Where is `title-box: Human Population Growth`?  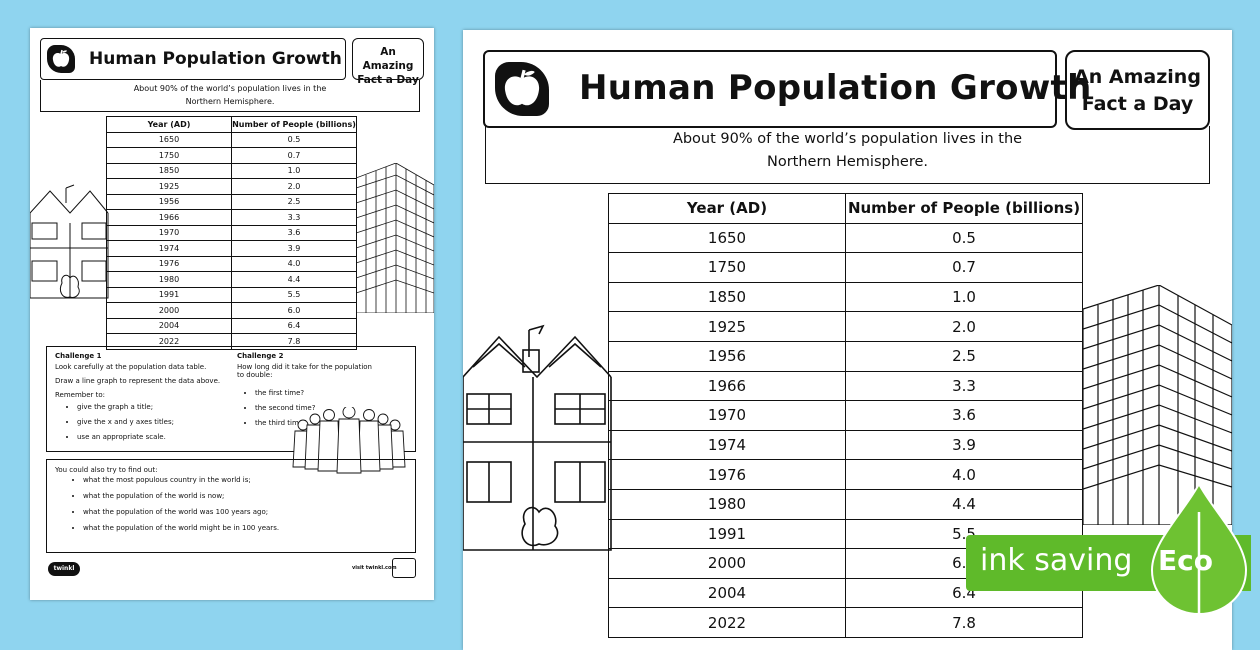
title-box: Human Population Growth is located at coordinates (193, 59).